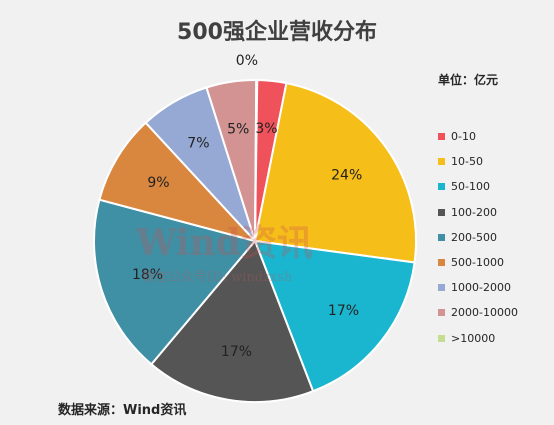  Describe the element at coordinates (481, 288) in the screenshot. I see `legend-label: 1000-2000` at that location.